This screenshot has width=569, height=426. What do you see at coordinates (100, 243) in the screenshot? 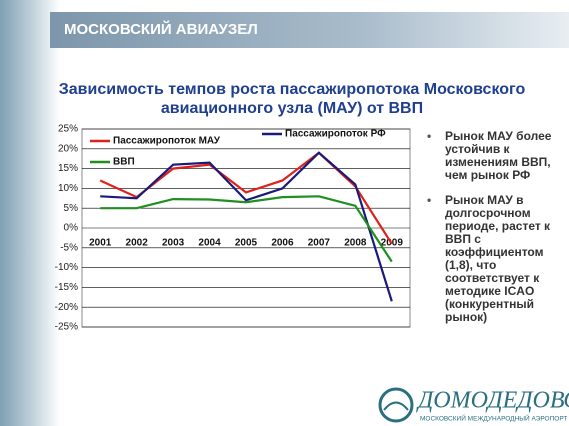
I see `x-tick-label: 2001` at bounding box center [100, 243].